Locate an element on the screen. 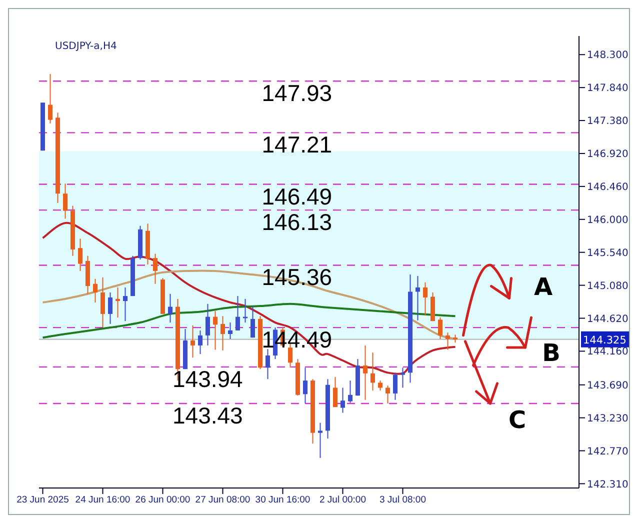 The image size is (638, 517). ref-line-label: 147.21 is located at coordinates (297, 145).